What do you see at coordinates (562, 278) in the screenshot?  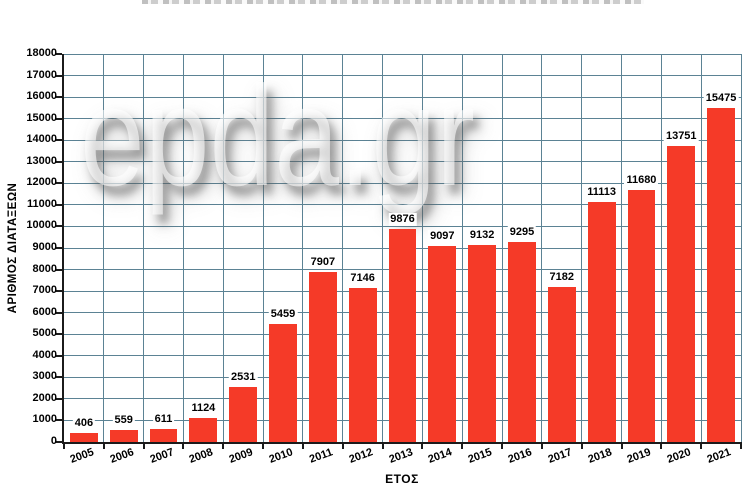 I see `bar-value-label: 7182` at bounding box center [562, 278].